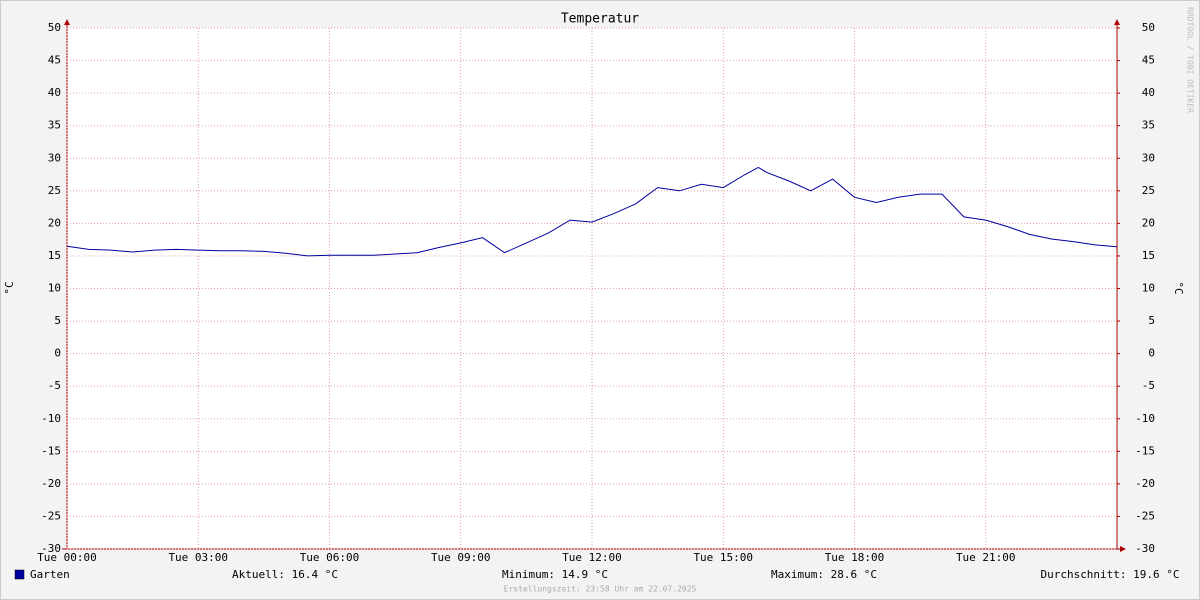 The image size is (1200, 600). What do you see at coordinates (1148, 27) in the screenshot?
I see `y2-tick-label: 50` at bounding box center [1148, 27].